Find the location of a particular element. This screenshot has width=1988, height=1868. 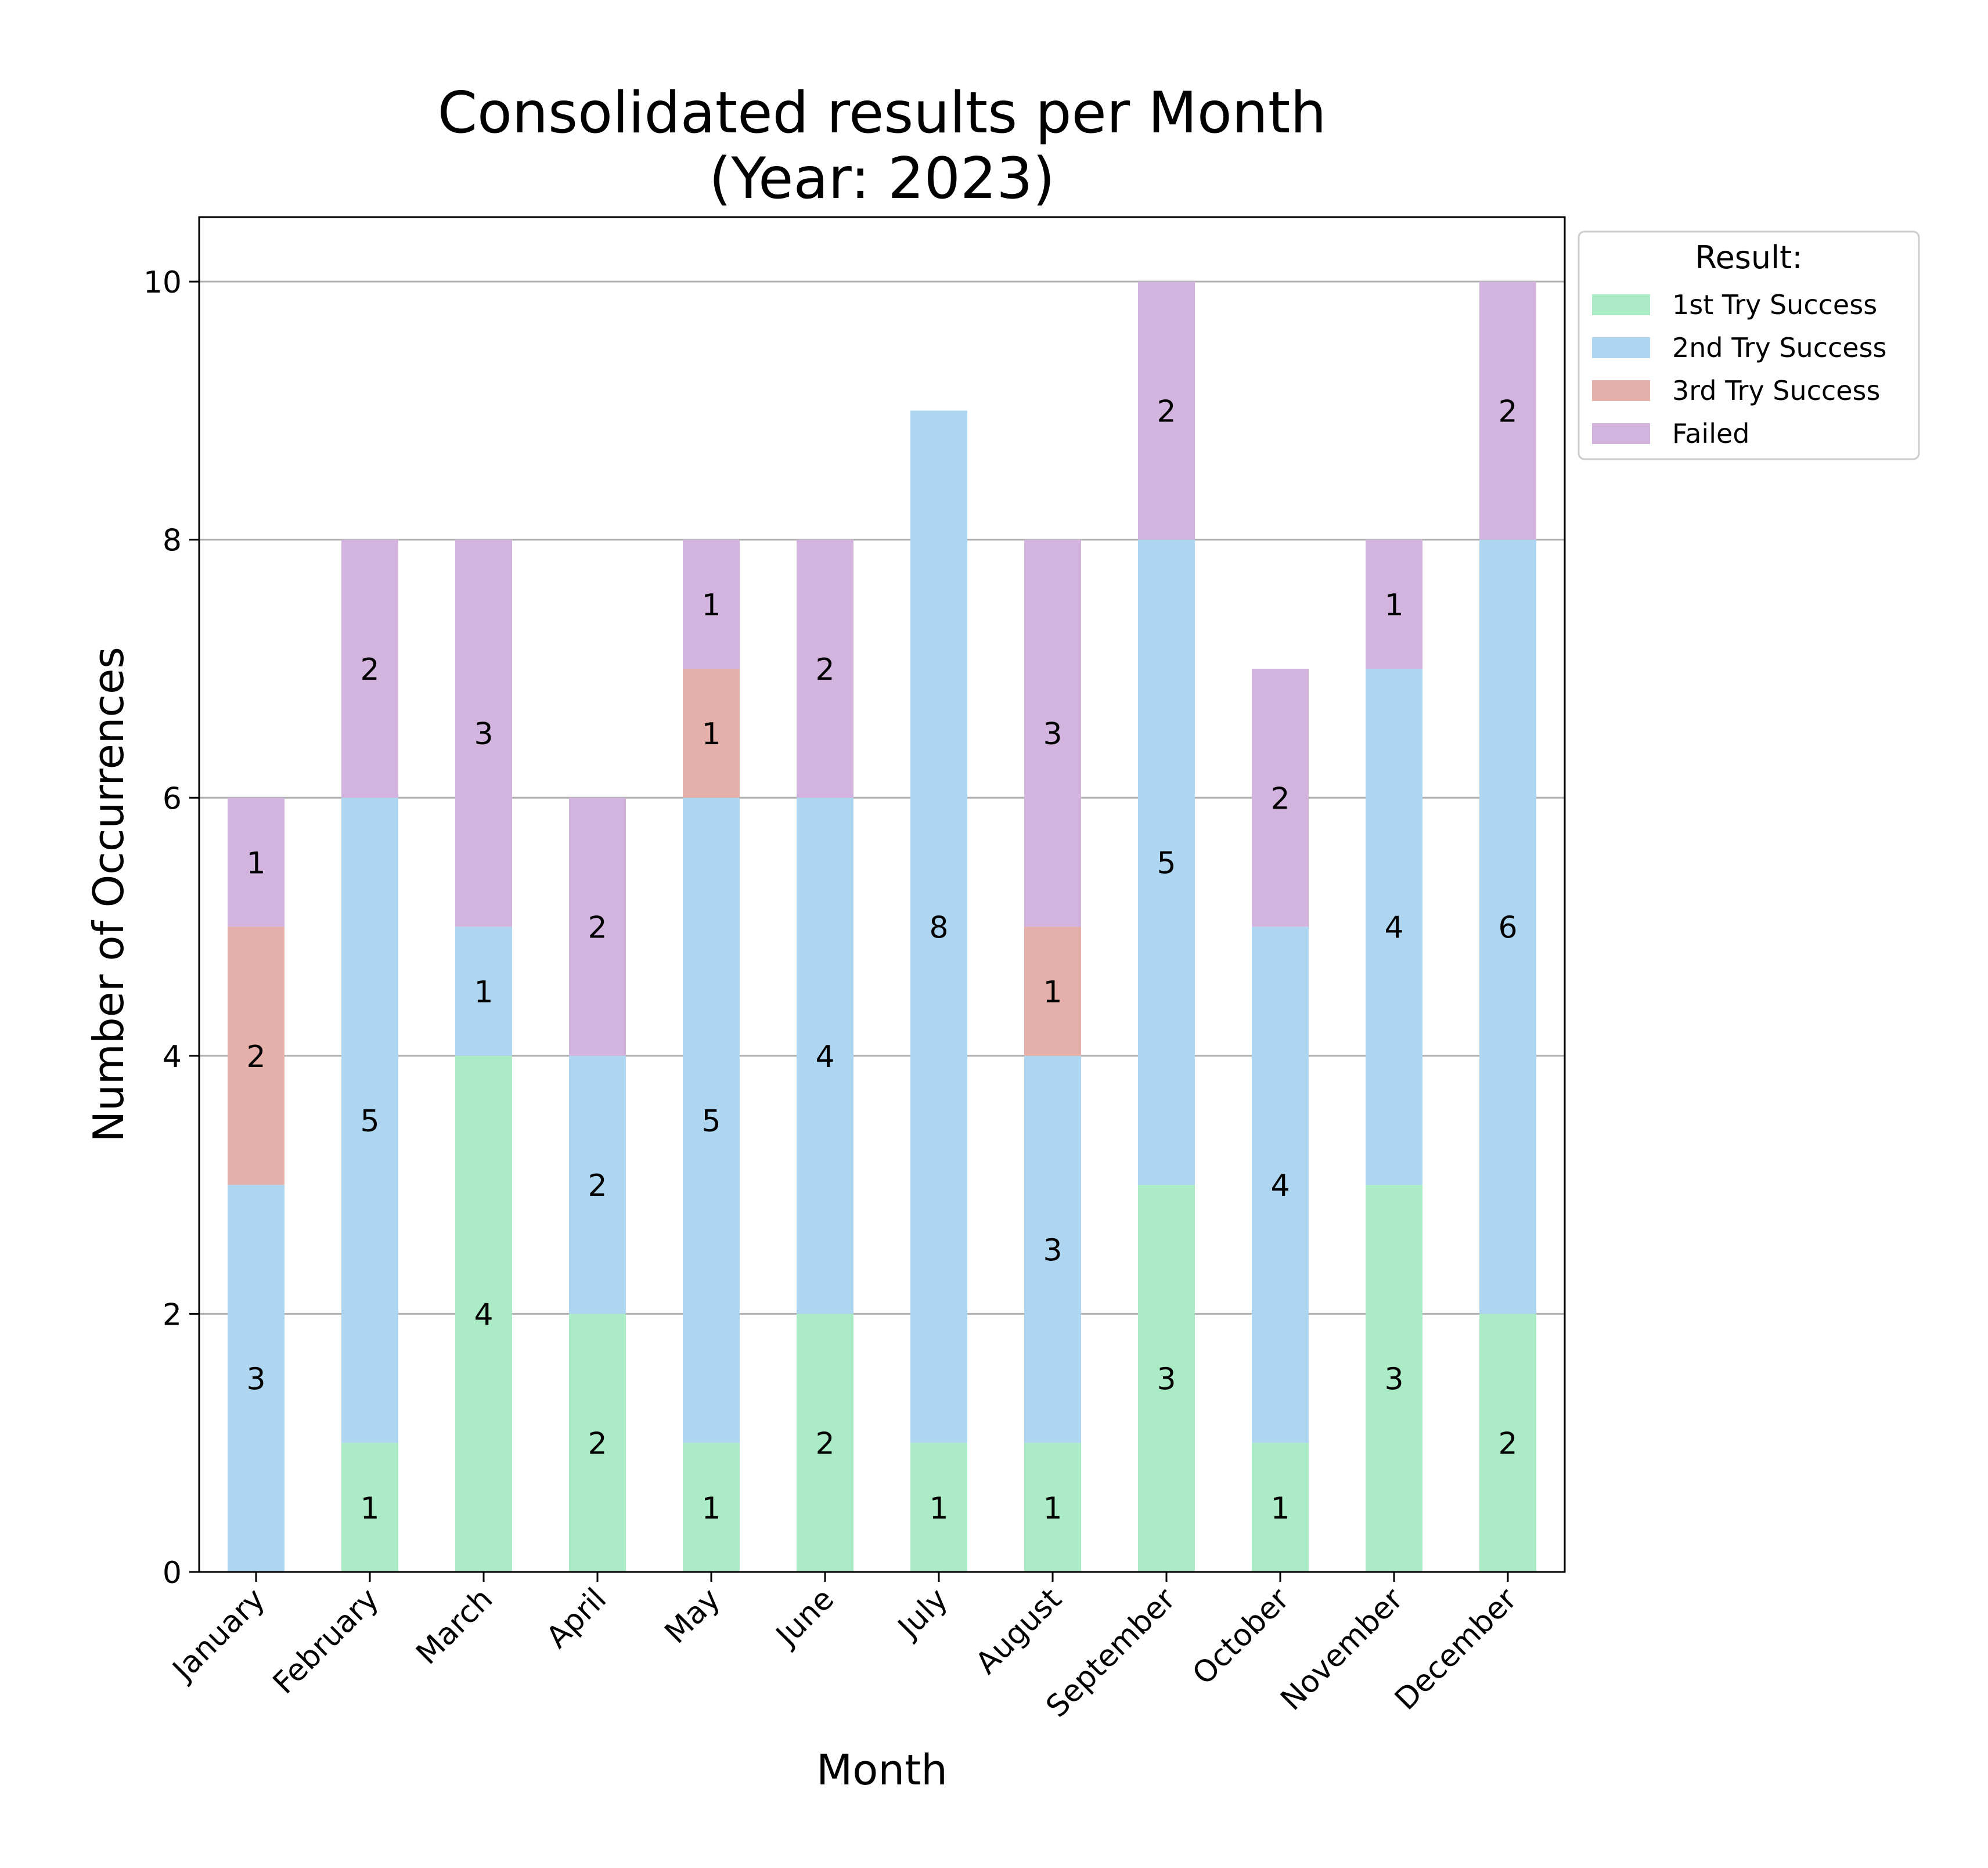

x-axis-label: Month is located at coordinates (882, 1770).